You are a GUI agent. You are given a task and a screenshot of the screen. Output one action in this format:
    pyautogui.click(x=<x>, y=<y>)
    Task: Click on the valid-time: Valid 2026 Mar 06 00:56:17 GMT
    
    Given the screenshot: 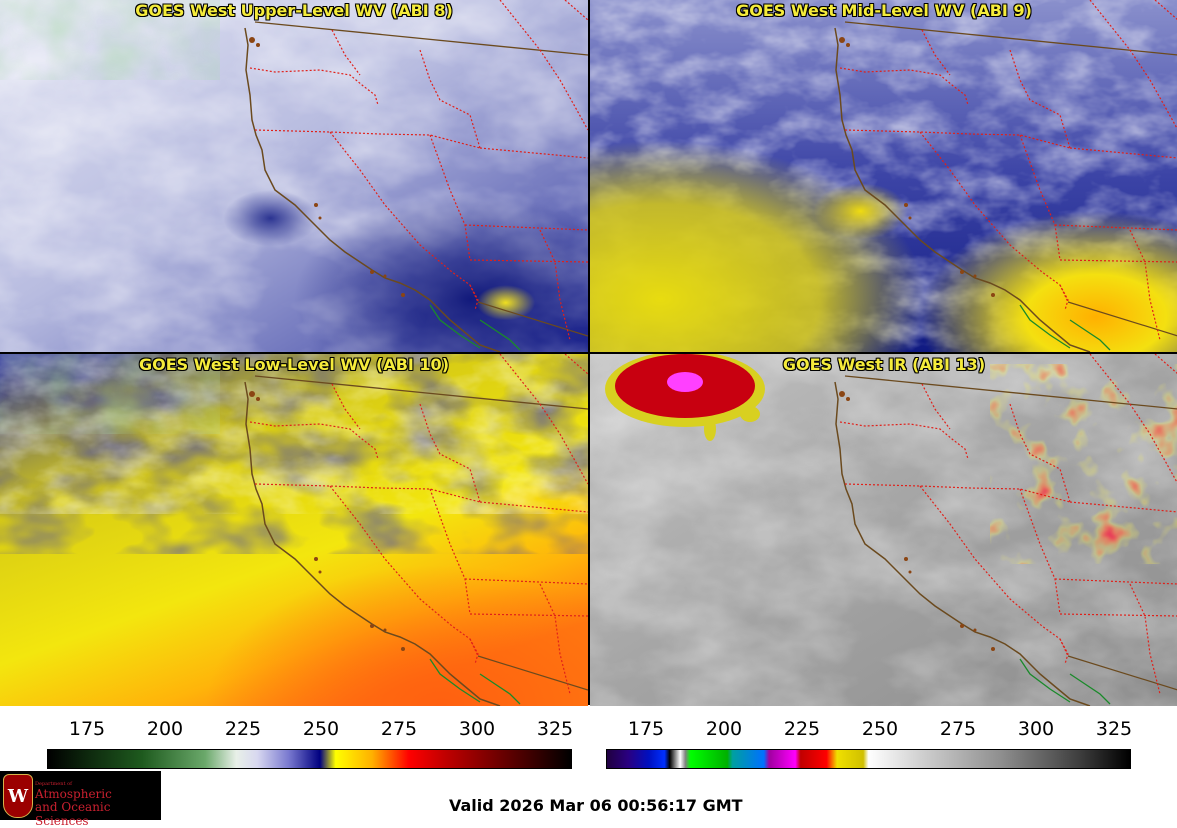 What is the action you would take?
    pyautogui.click(x=596, y=805)
    